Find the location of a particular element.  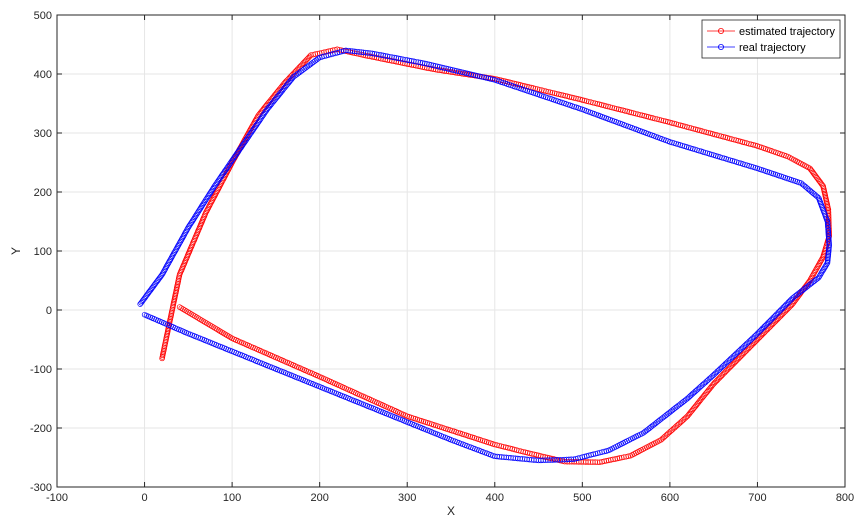

legend-entry: estimated trajectory is located at coordinates (771, 32).